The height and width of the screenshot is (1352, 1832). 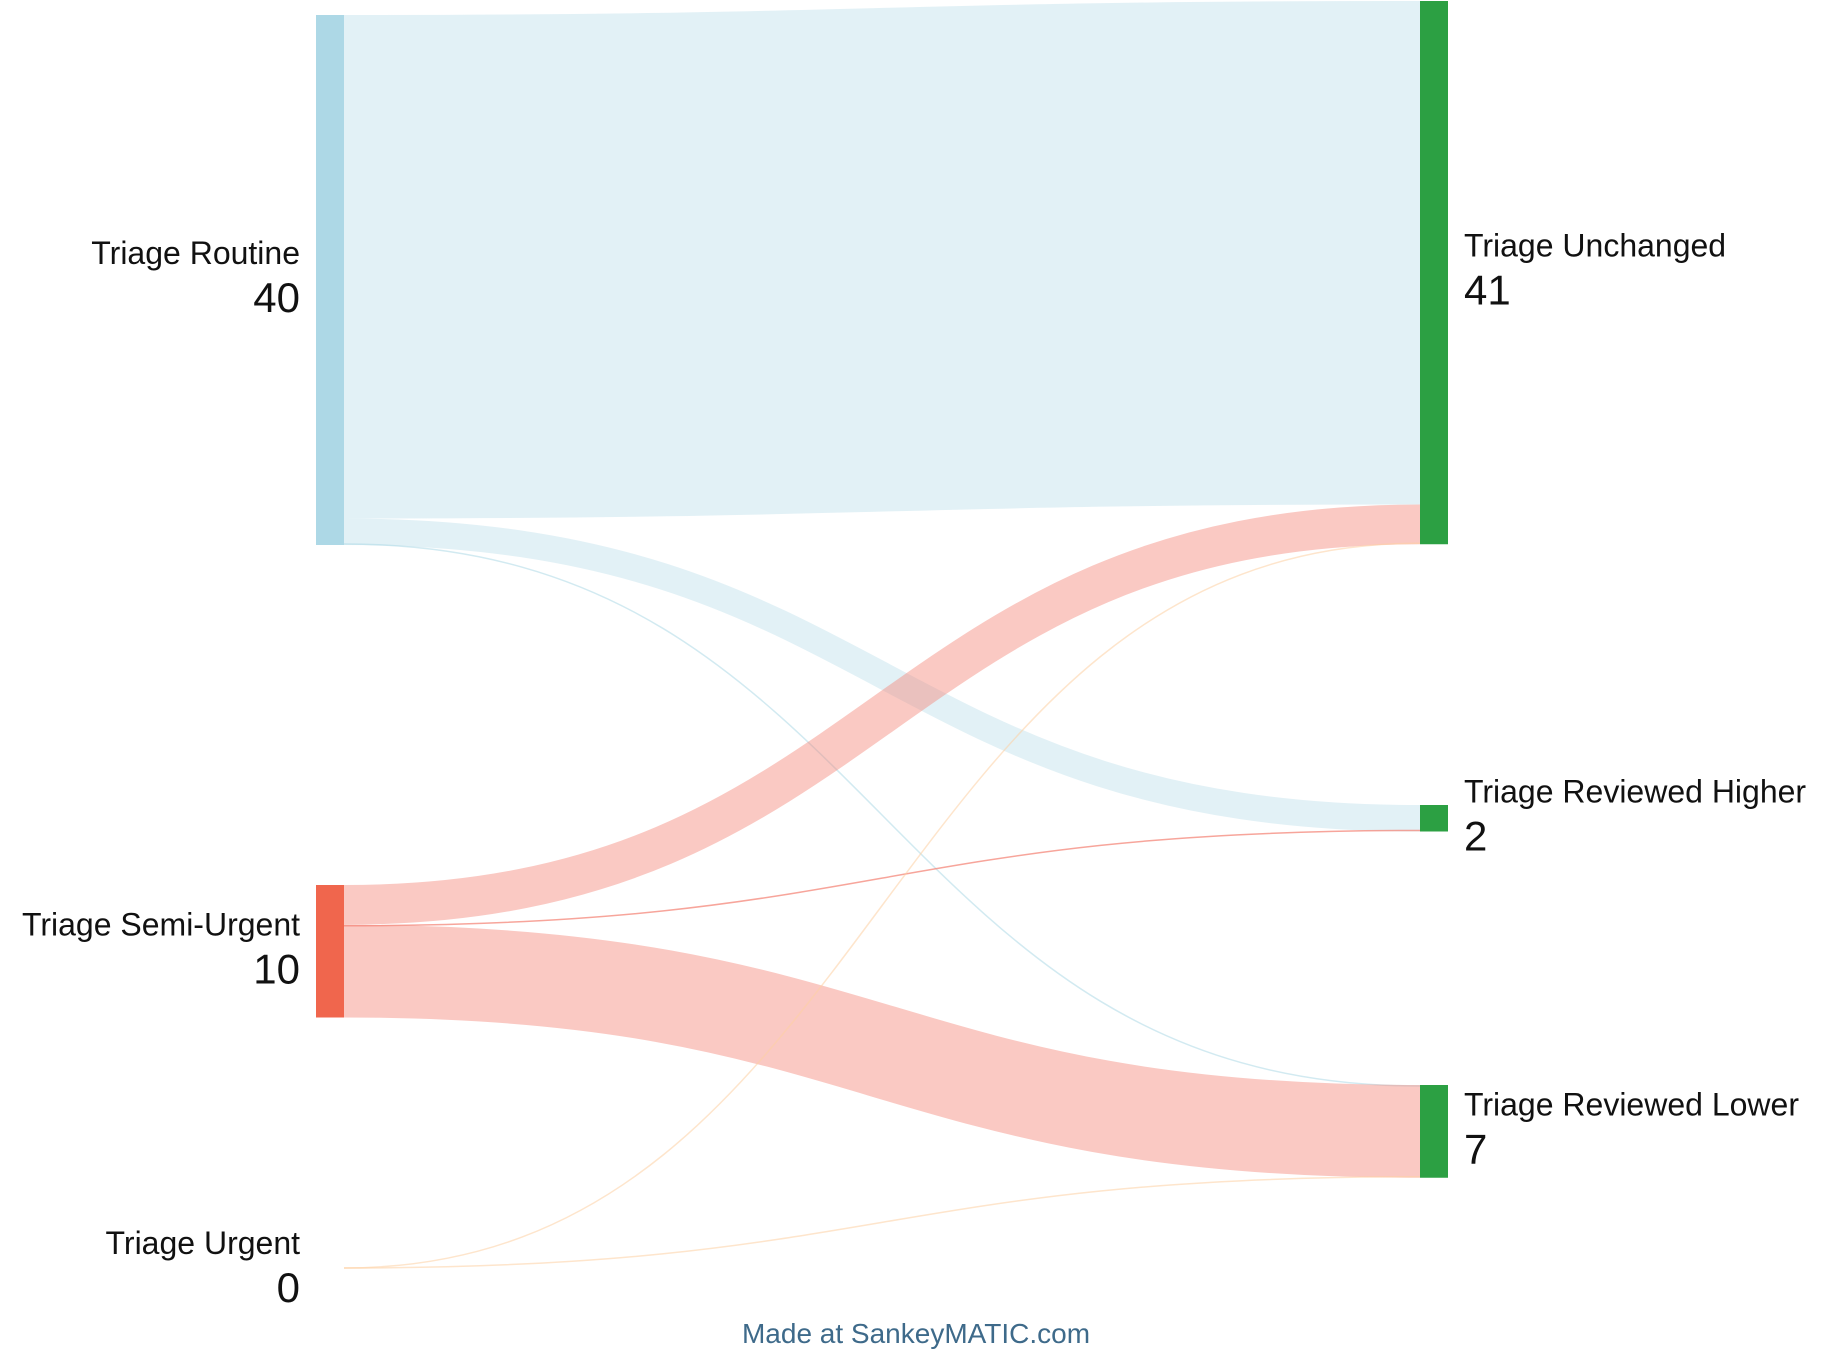 What do you see at coordinates (288, 1287) in the screenshot?
I see `node-value-urgent: 0` at bounding box center [288, 1287].